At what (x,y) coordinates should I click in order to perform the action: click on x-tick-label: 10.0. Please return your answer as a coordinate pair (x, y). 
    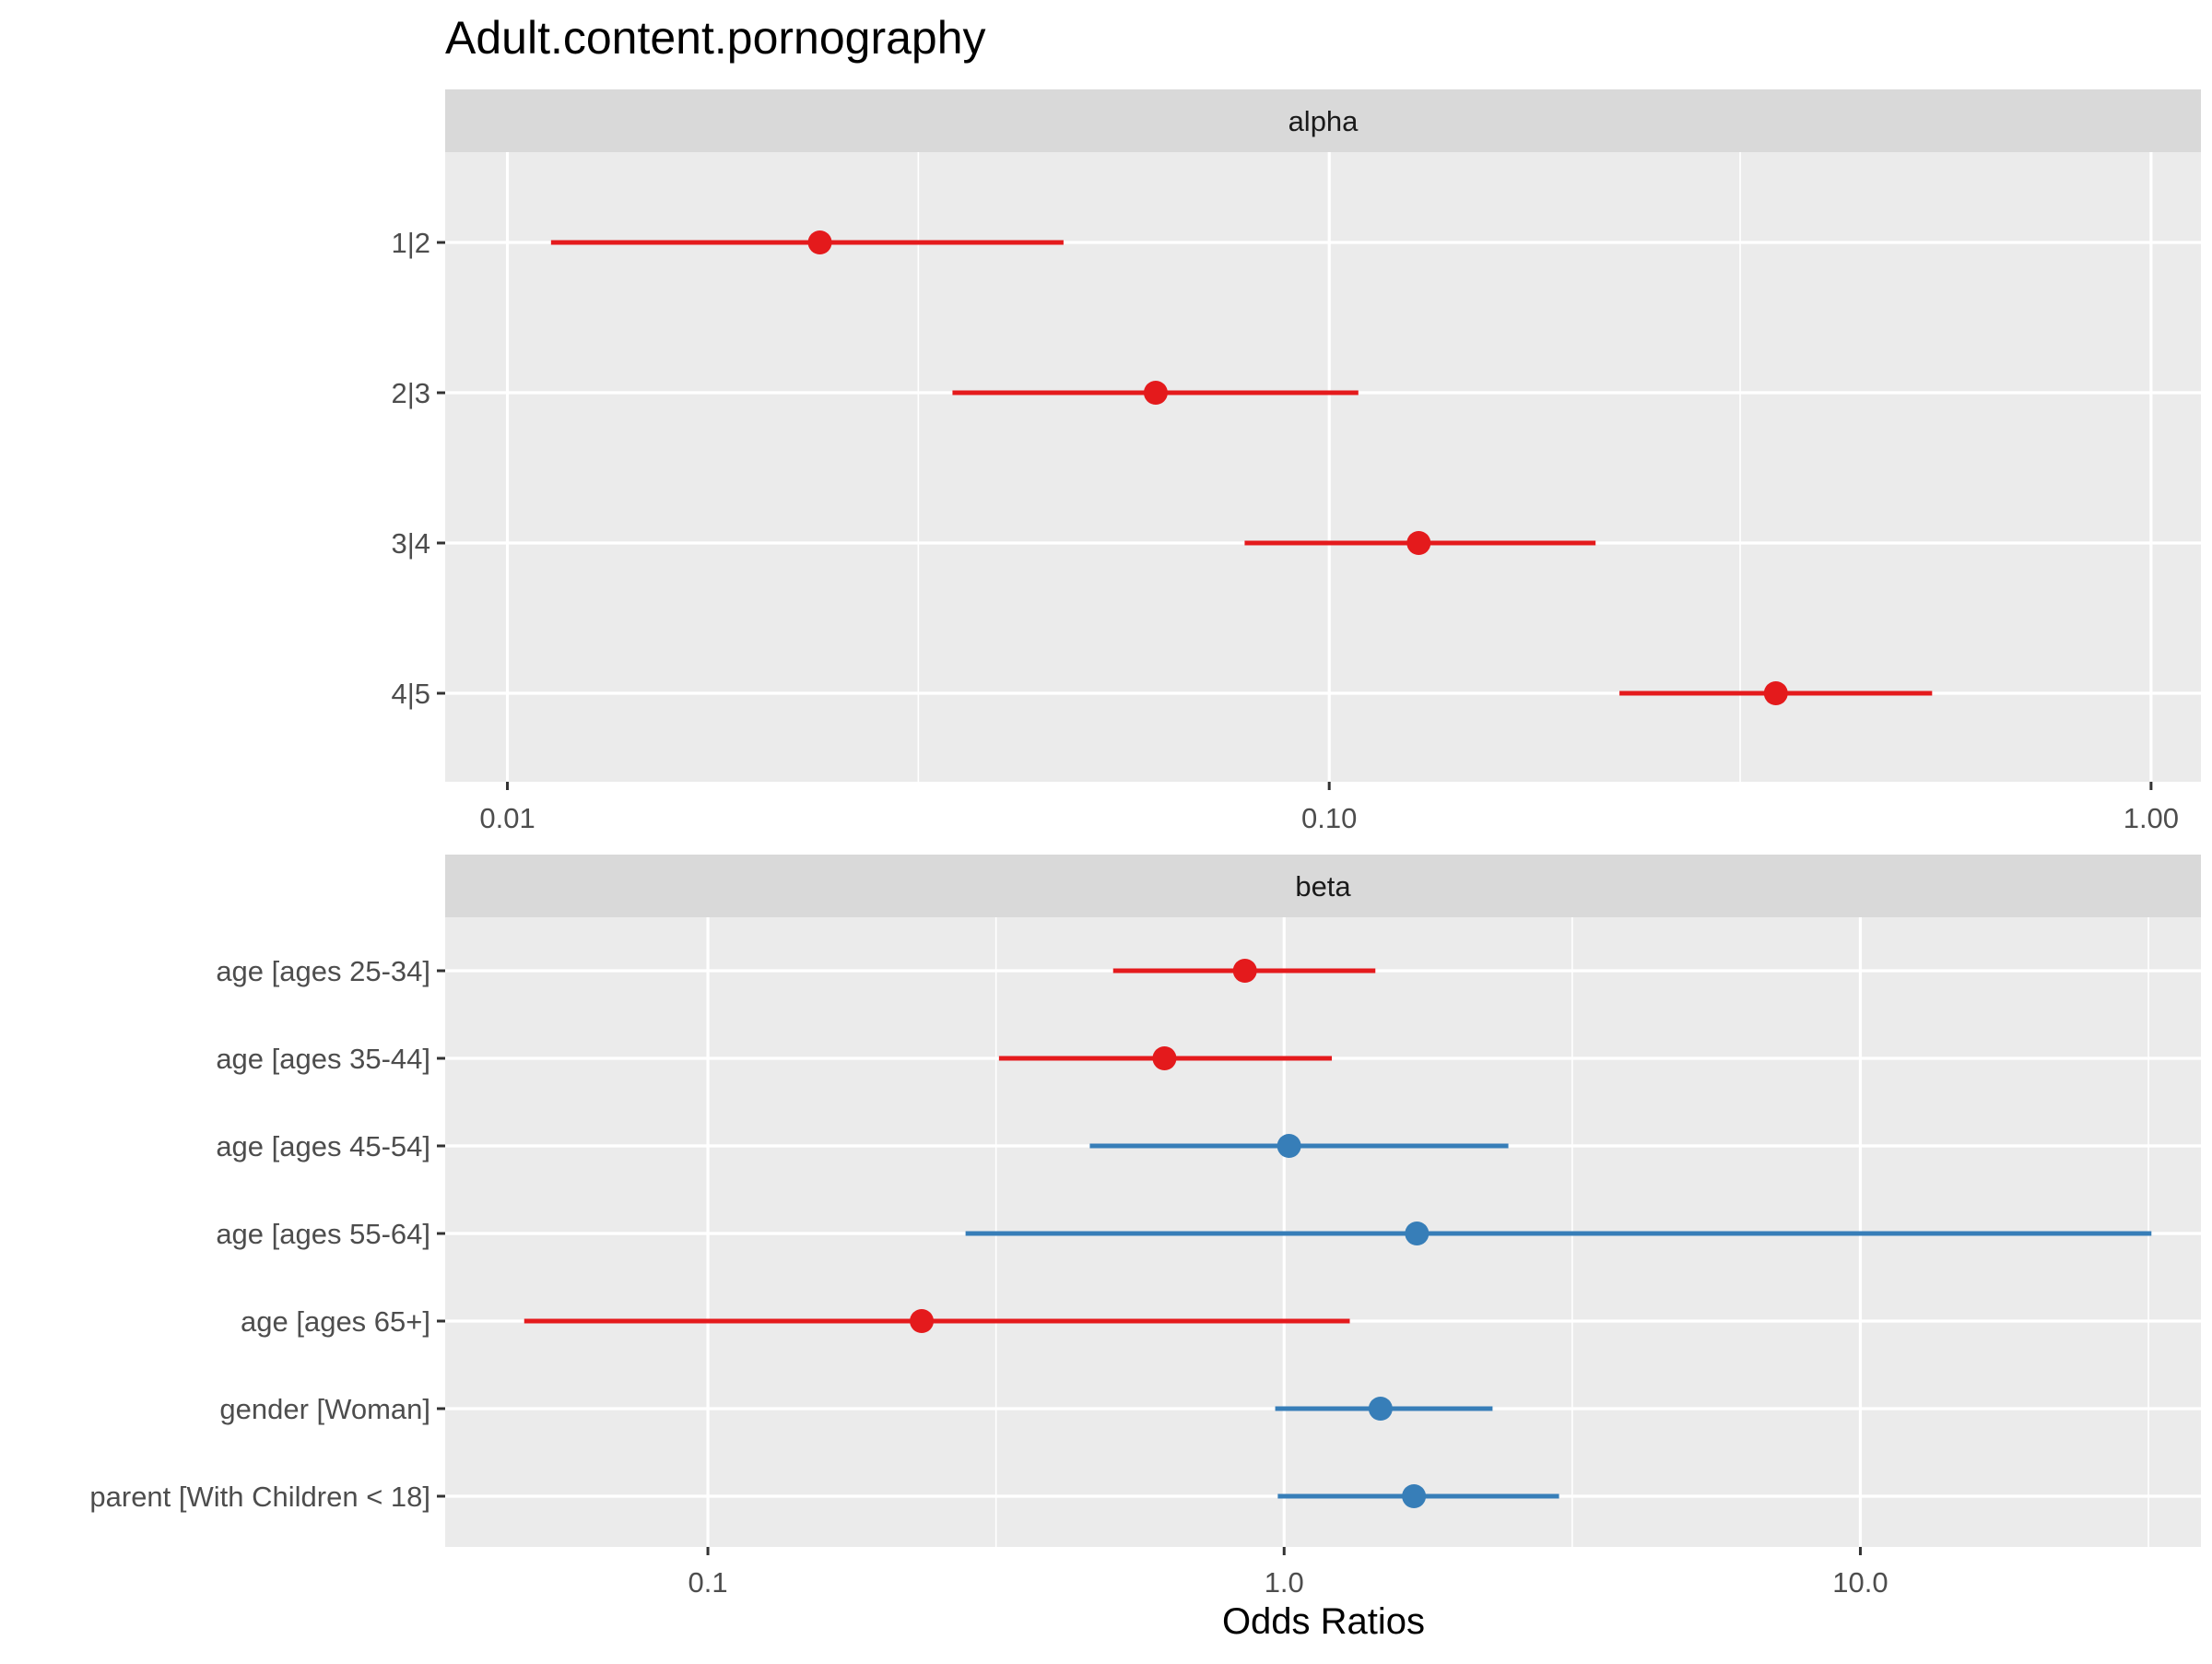
    Looking at the image, I should click on (1860, 1582).